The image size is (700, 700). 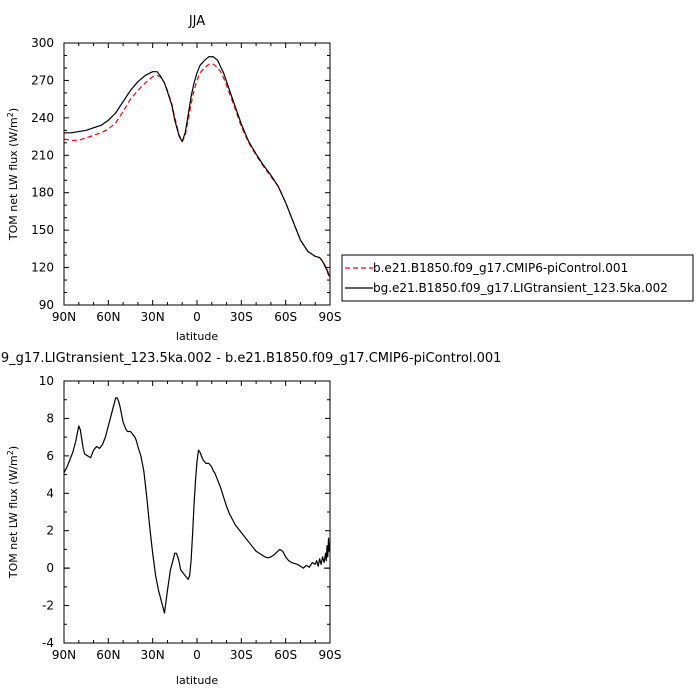 I want to click on top-axis-ticks, so click(x=197, y=174).